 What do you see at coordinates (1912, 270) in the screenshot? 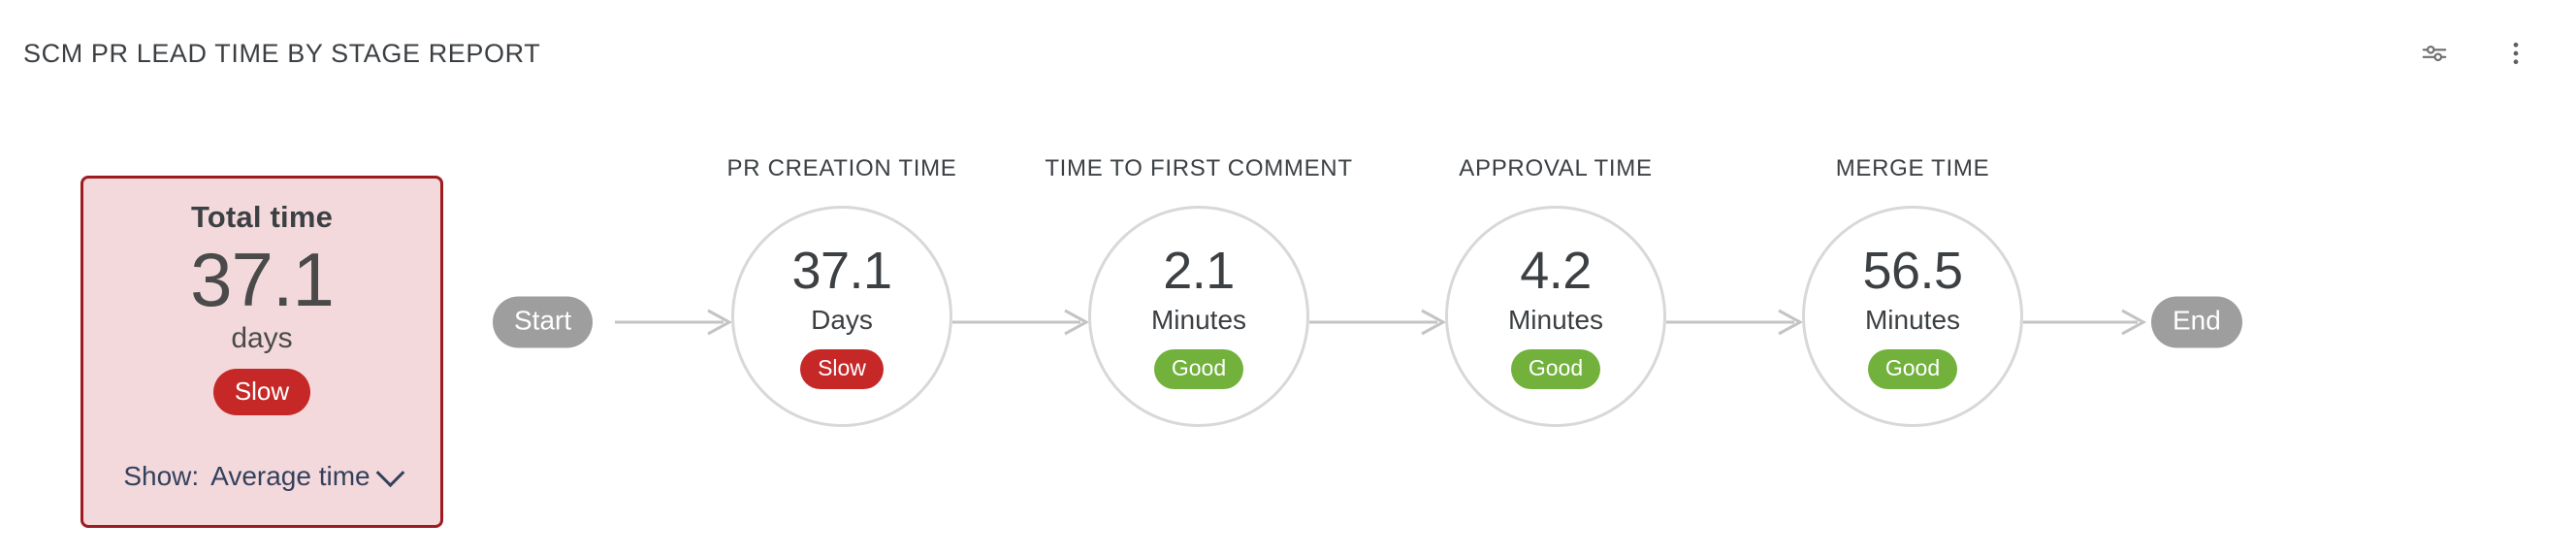
I see `stage-value: 56.5` at bounding box center [1912, 270].